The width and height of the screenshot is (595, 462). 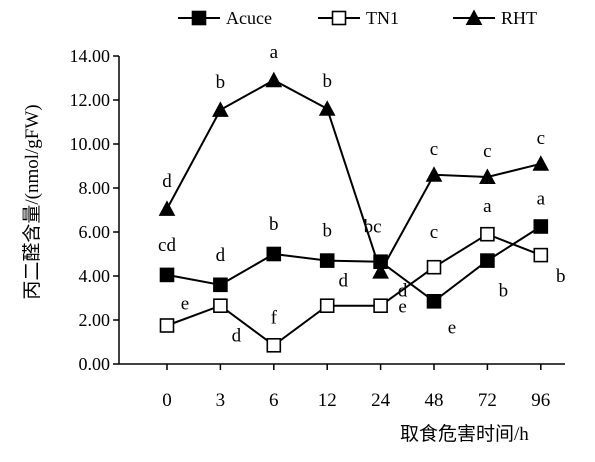 I want to click on significance-label-tn1: a, so click(x=487, y=206).